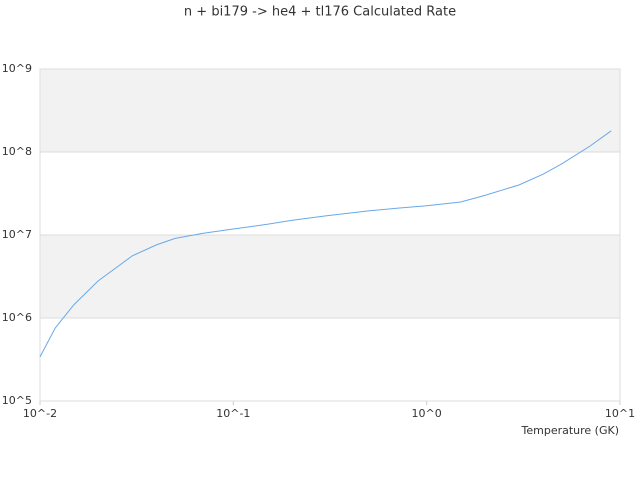 This screenshot has width=640, height=480. I want to click on y-tick-label: 10^8, so click(17, 151).